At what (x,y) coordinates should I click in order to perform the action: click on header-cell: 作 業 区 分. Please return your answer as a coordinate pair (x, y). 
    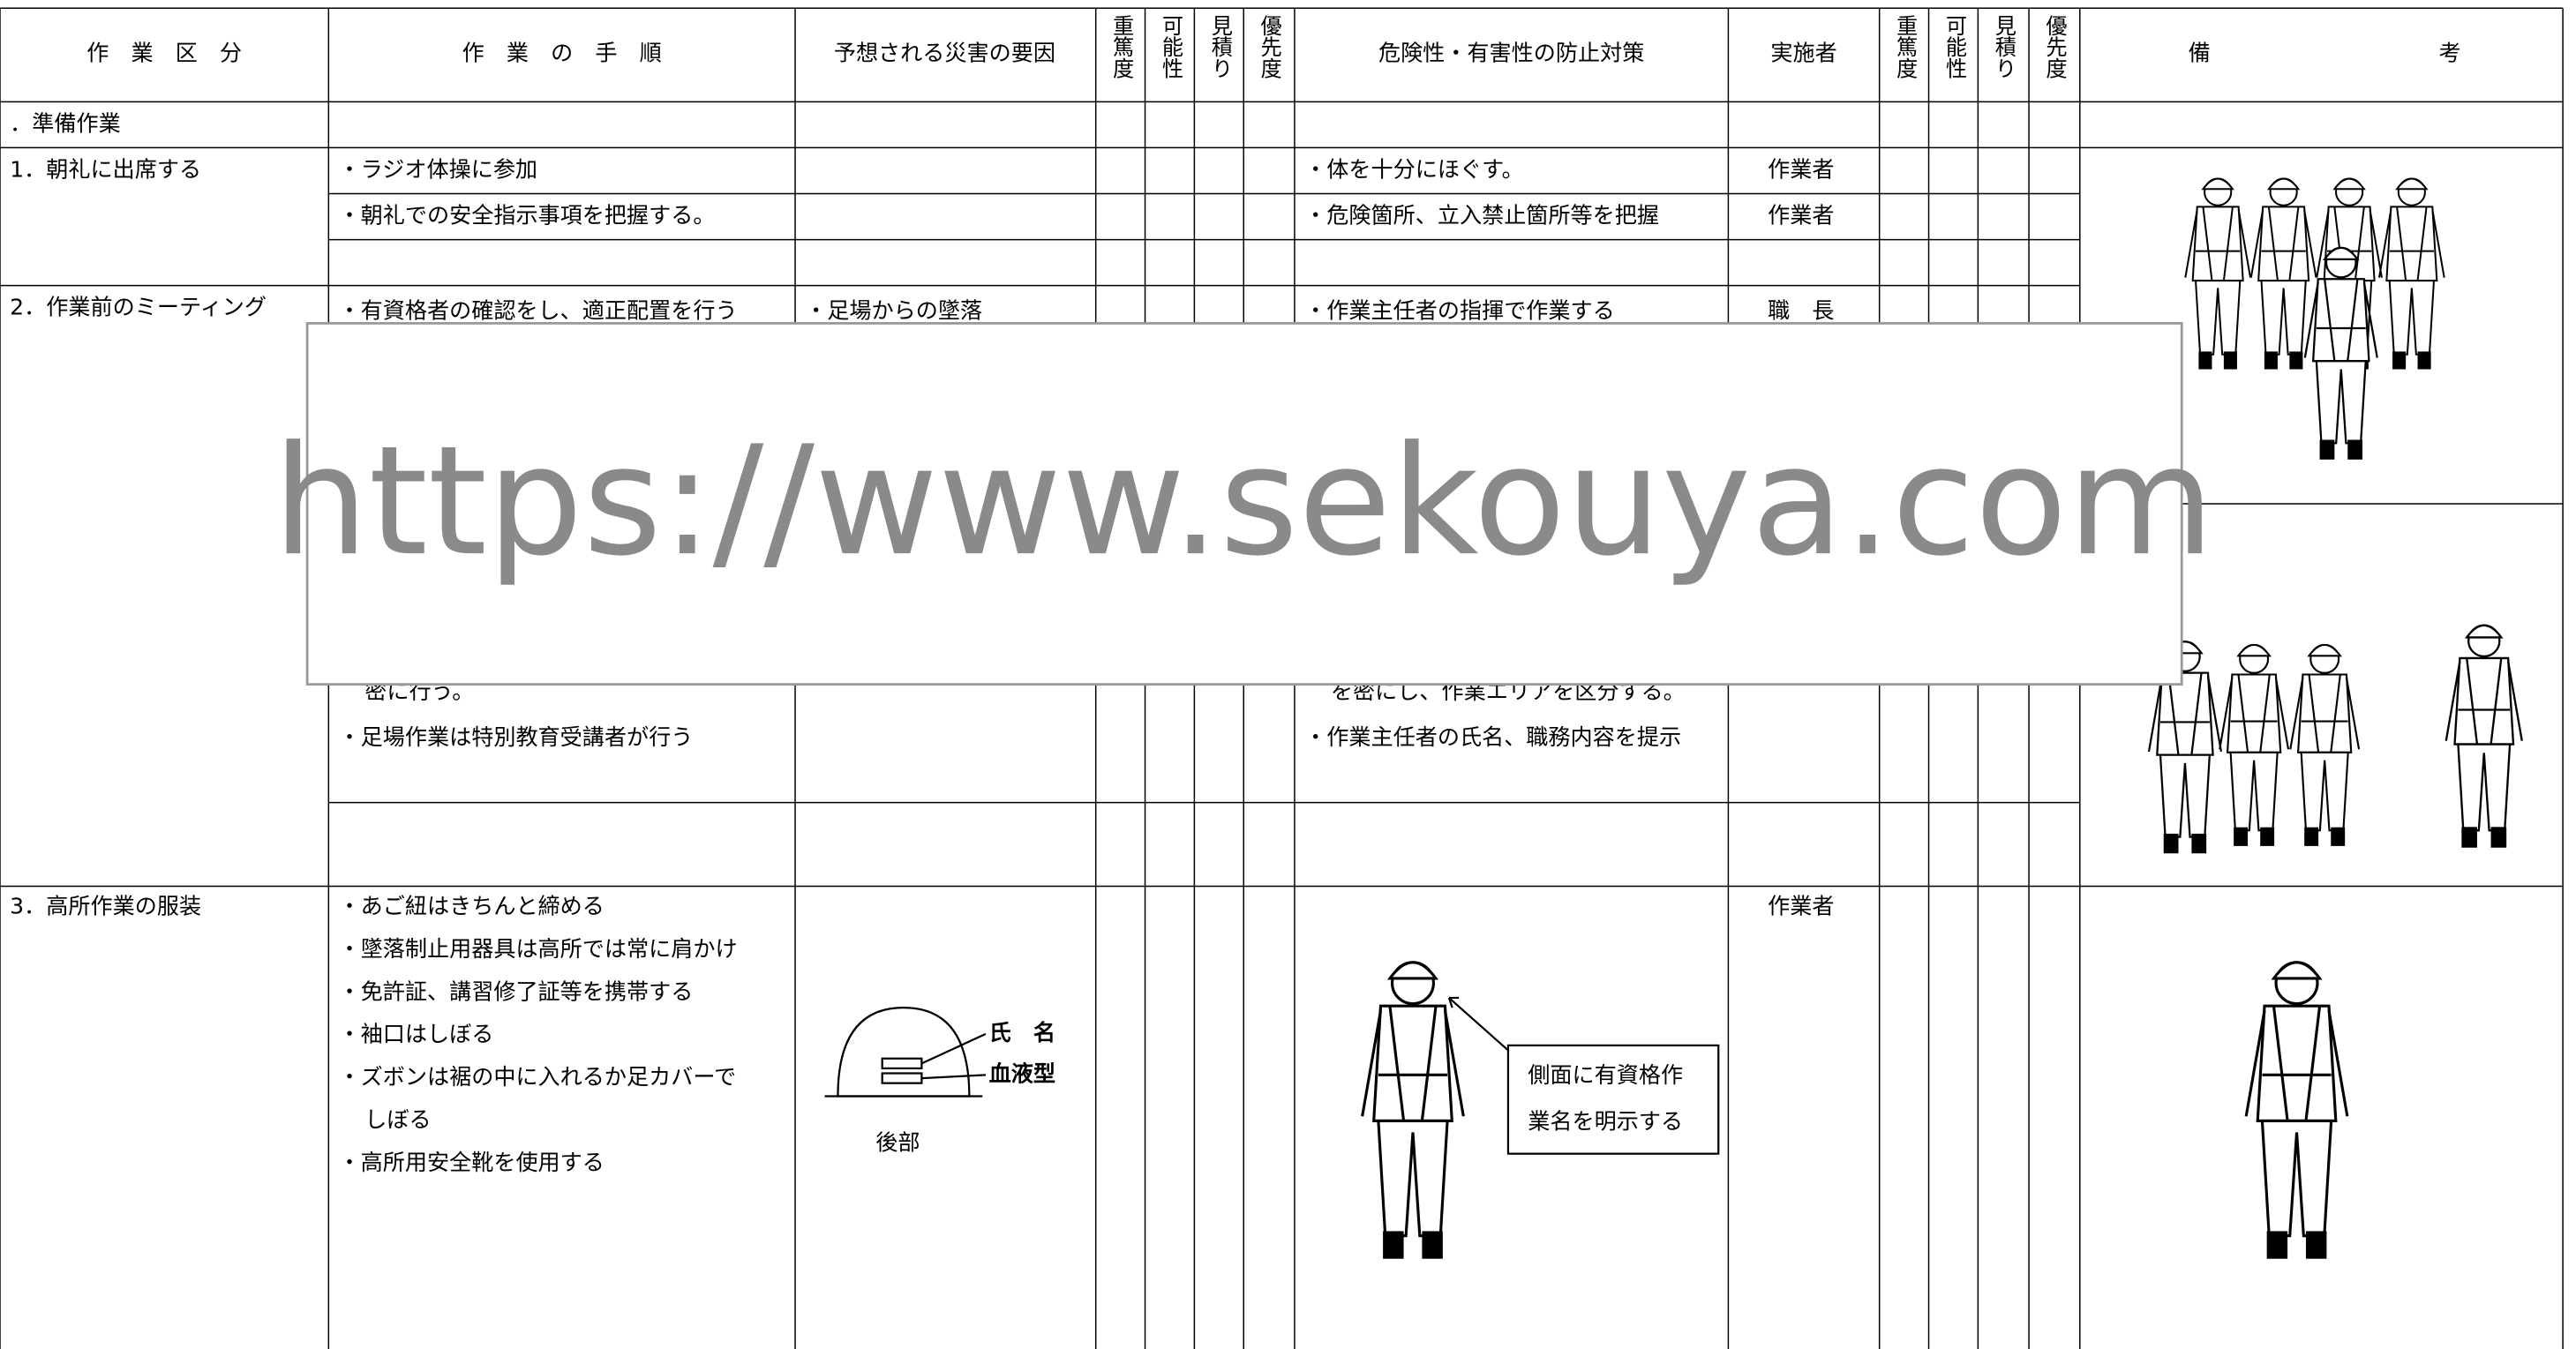
    Looking at the image, I should click on (164, 53).